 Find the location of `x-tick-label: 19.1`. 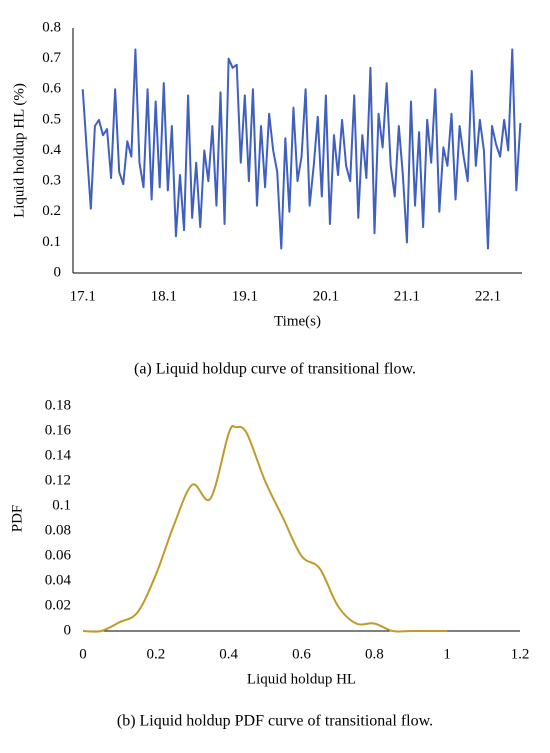

x-tick-label: 19.1 is located at coordinates (245, 296).